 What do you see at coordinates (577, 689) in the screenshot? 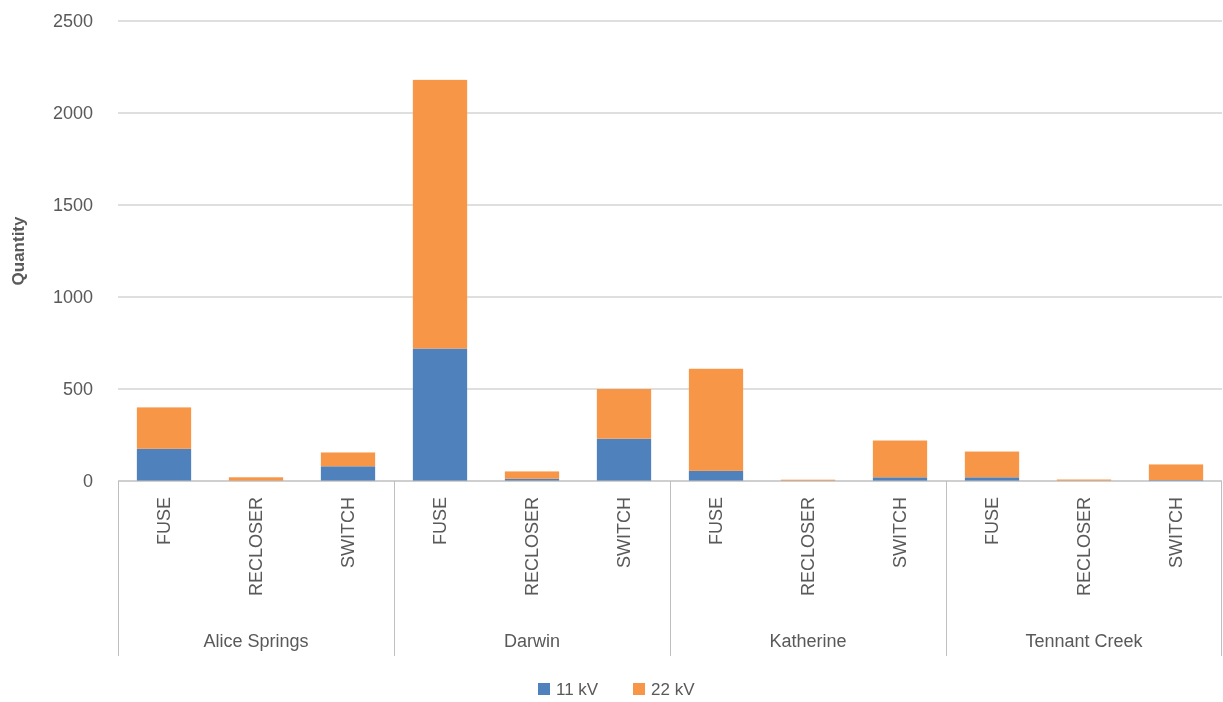
I see `legend-label: 11 kV` at bounding box center [577, 689].